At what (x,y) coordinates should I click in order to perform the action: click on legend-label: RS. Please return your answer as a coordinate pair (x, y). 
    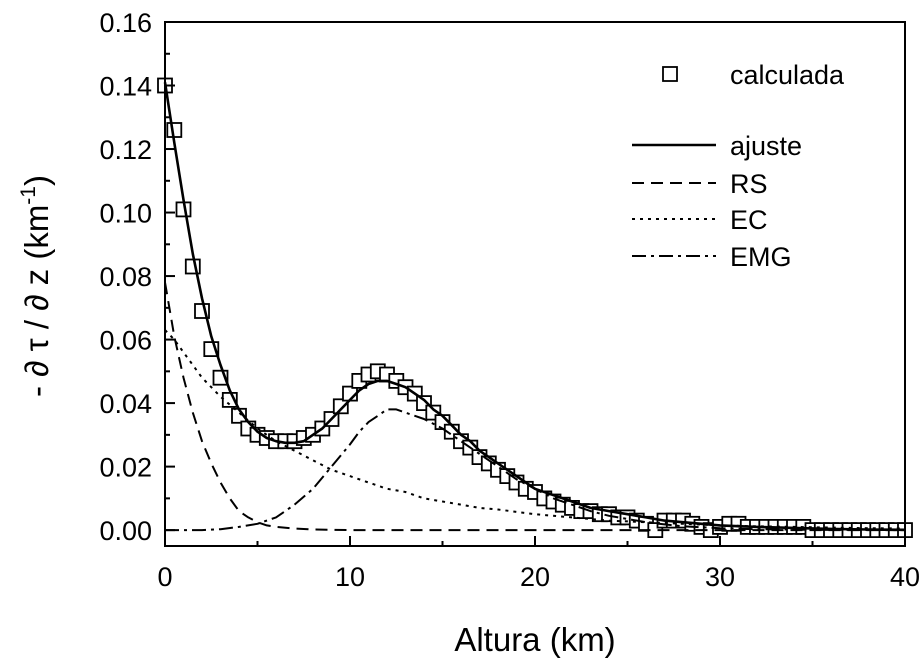
    Looking at the image, I should click on (749, 184).